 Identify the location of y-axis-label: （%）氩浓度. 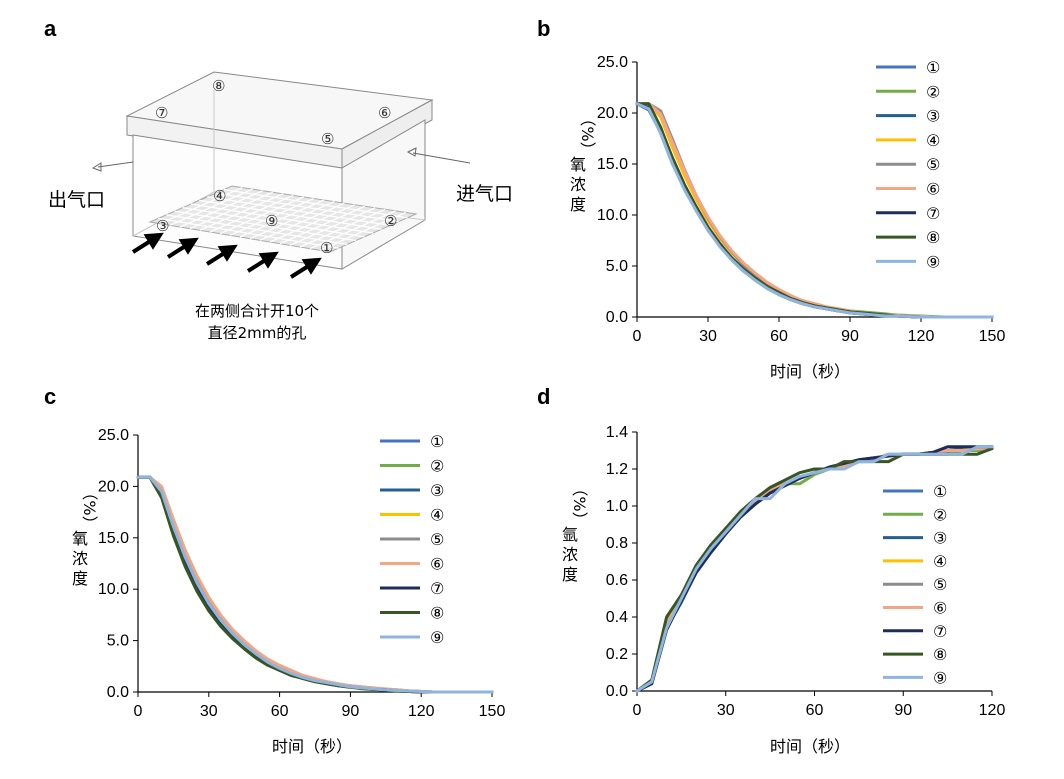
(575, 532).